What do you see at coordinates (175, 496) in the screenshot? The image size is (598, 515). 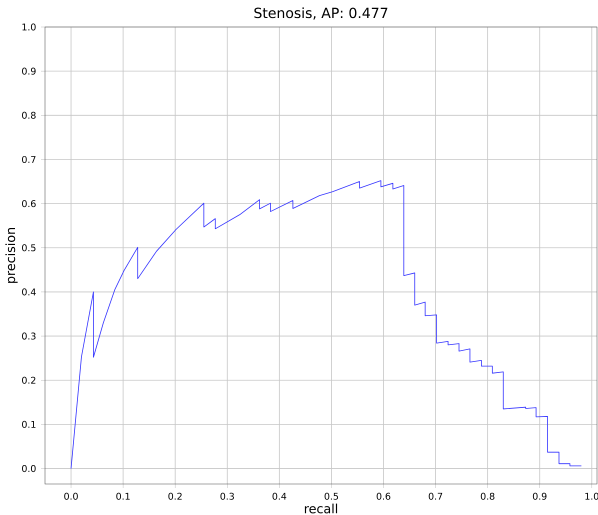 I see `x-tick-label: 0.2` at bounding box center [175, 496].